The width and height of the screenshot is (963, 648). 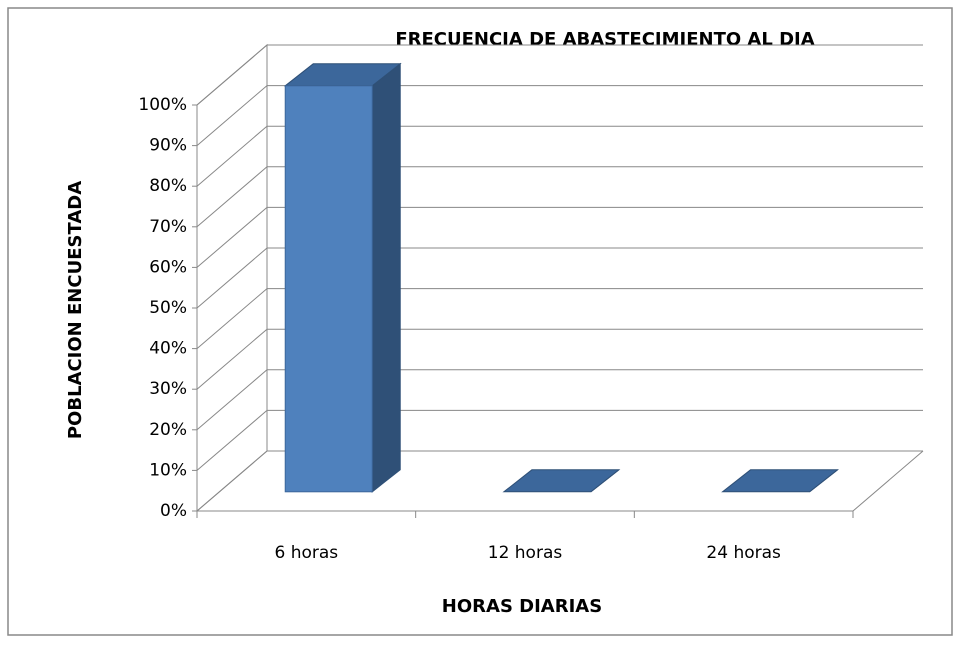 What do you see at coordinates (328, 289) in the screenshot?
I see `bar` at bounding box center [328, 289].